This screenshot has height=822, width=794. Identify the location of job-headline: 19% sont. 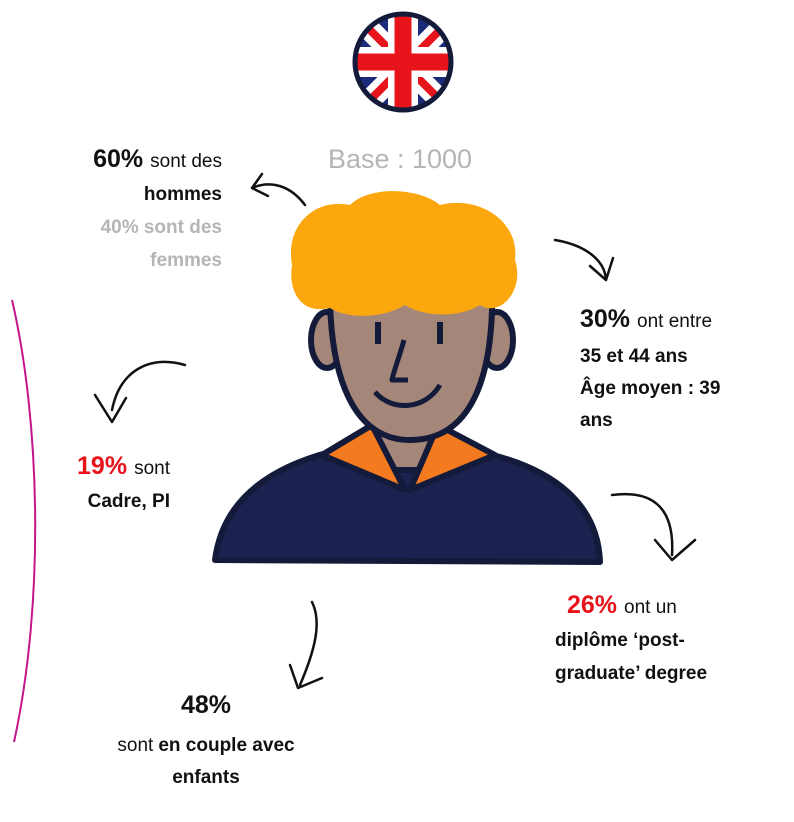
(124, 466).